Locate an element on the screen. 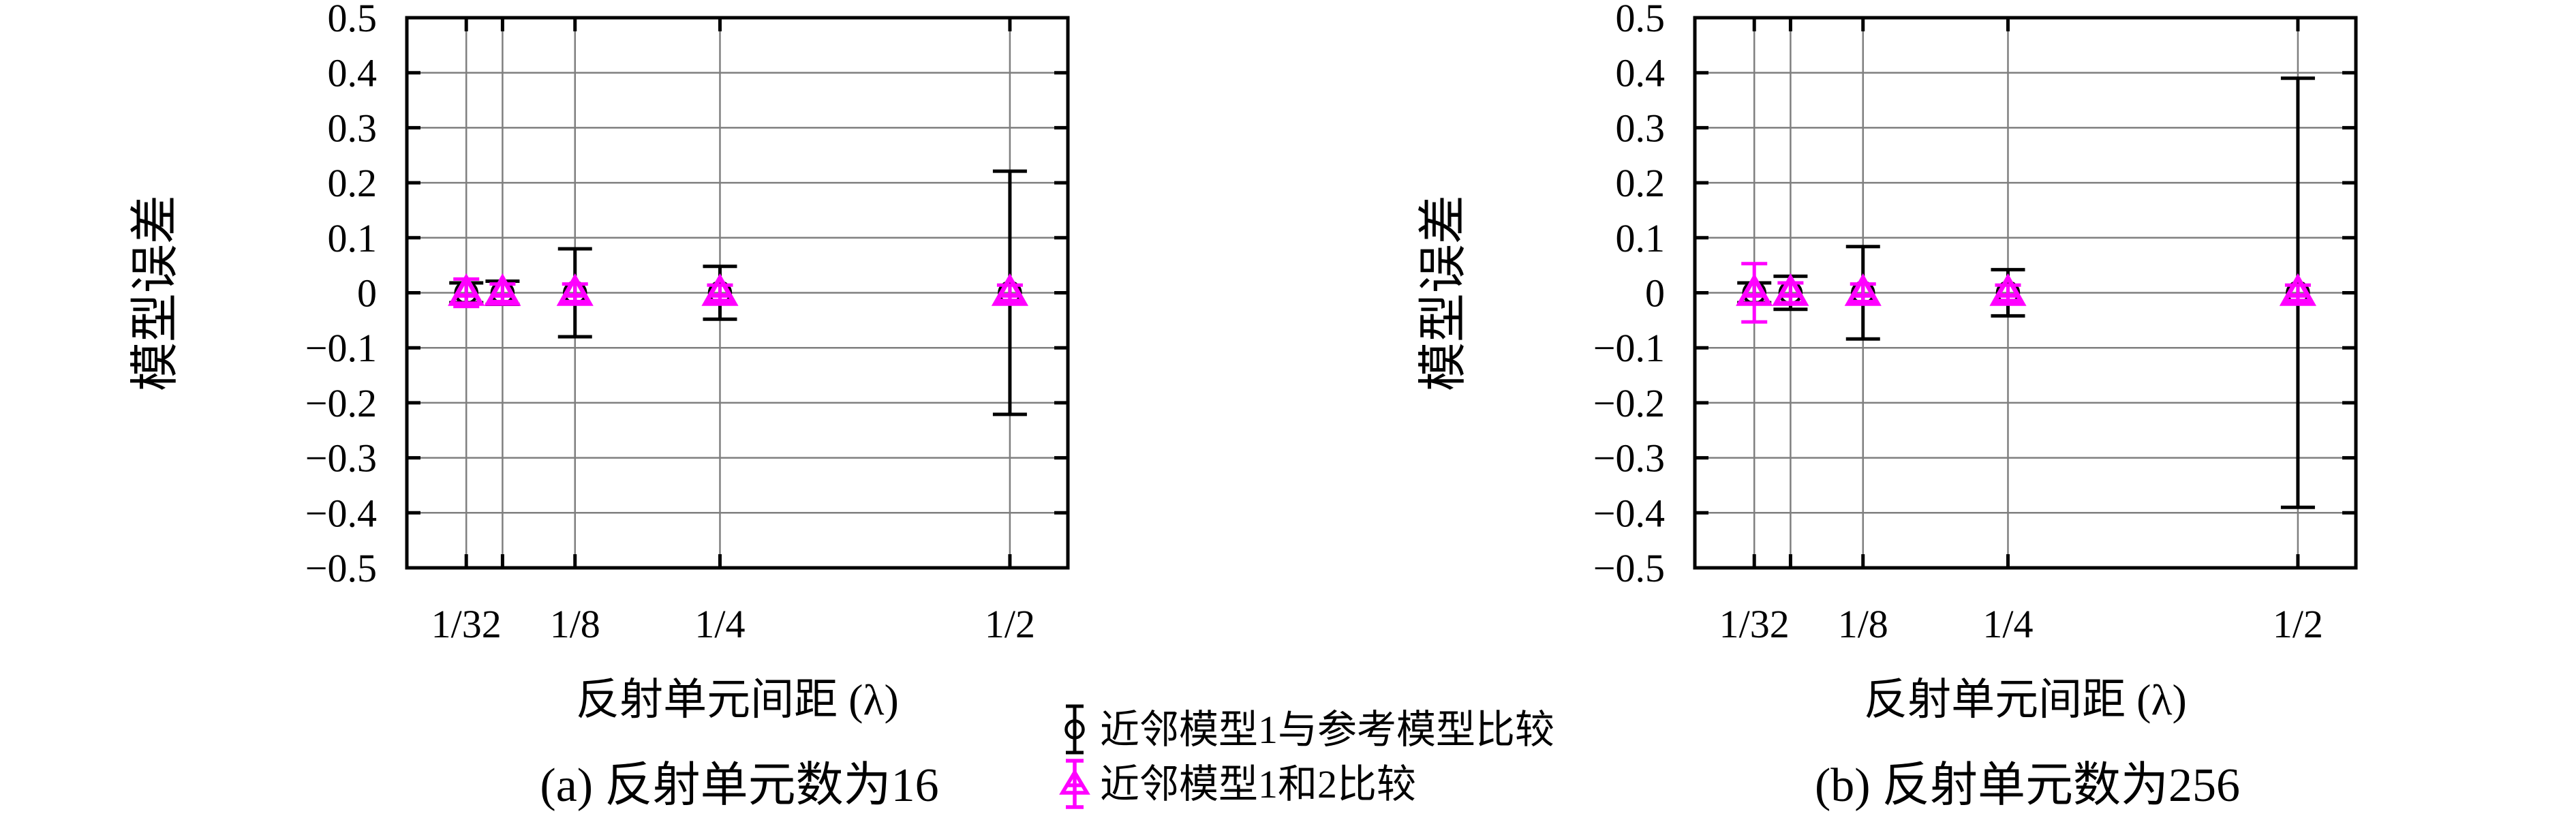  errorbar-circle-icon is located at coordinates (1074, 729).